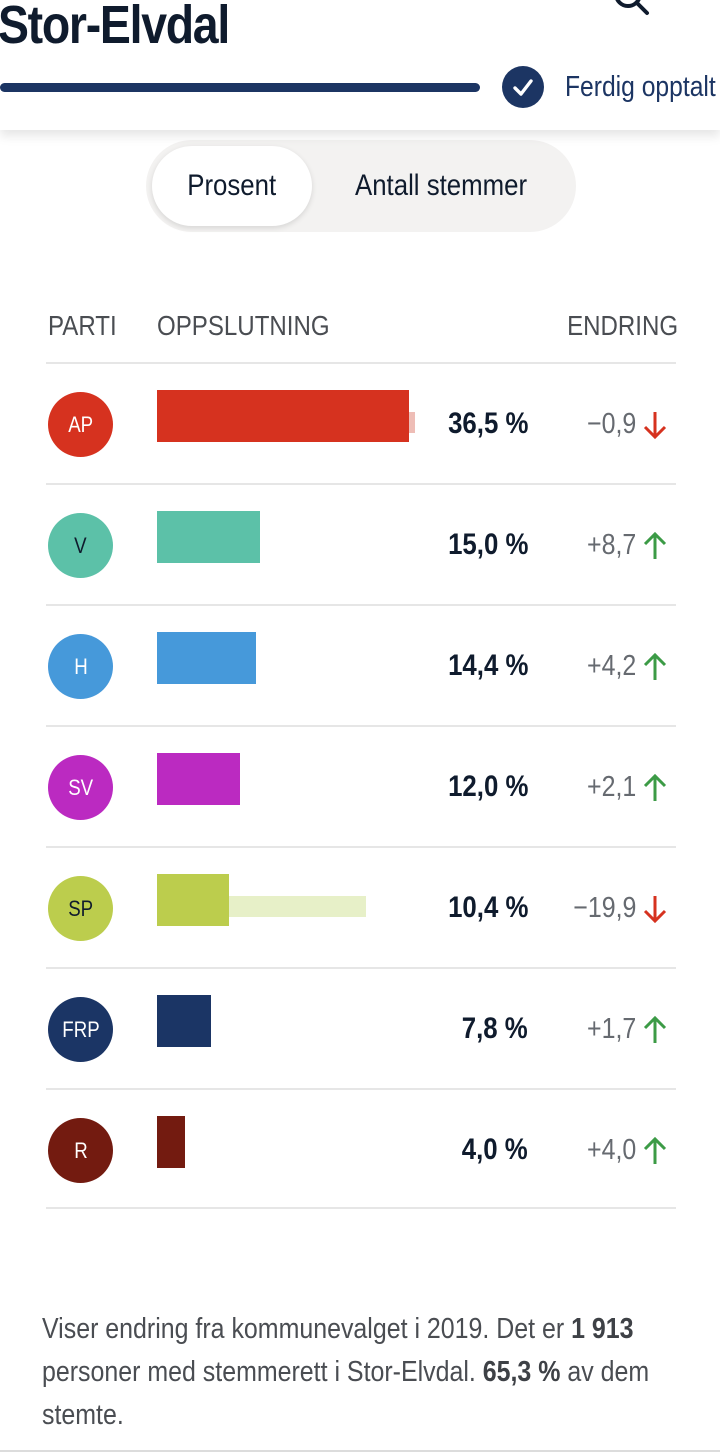 The image size is (720, 1454). I want to click on count-progress-bar, so click(240, 87).